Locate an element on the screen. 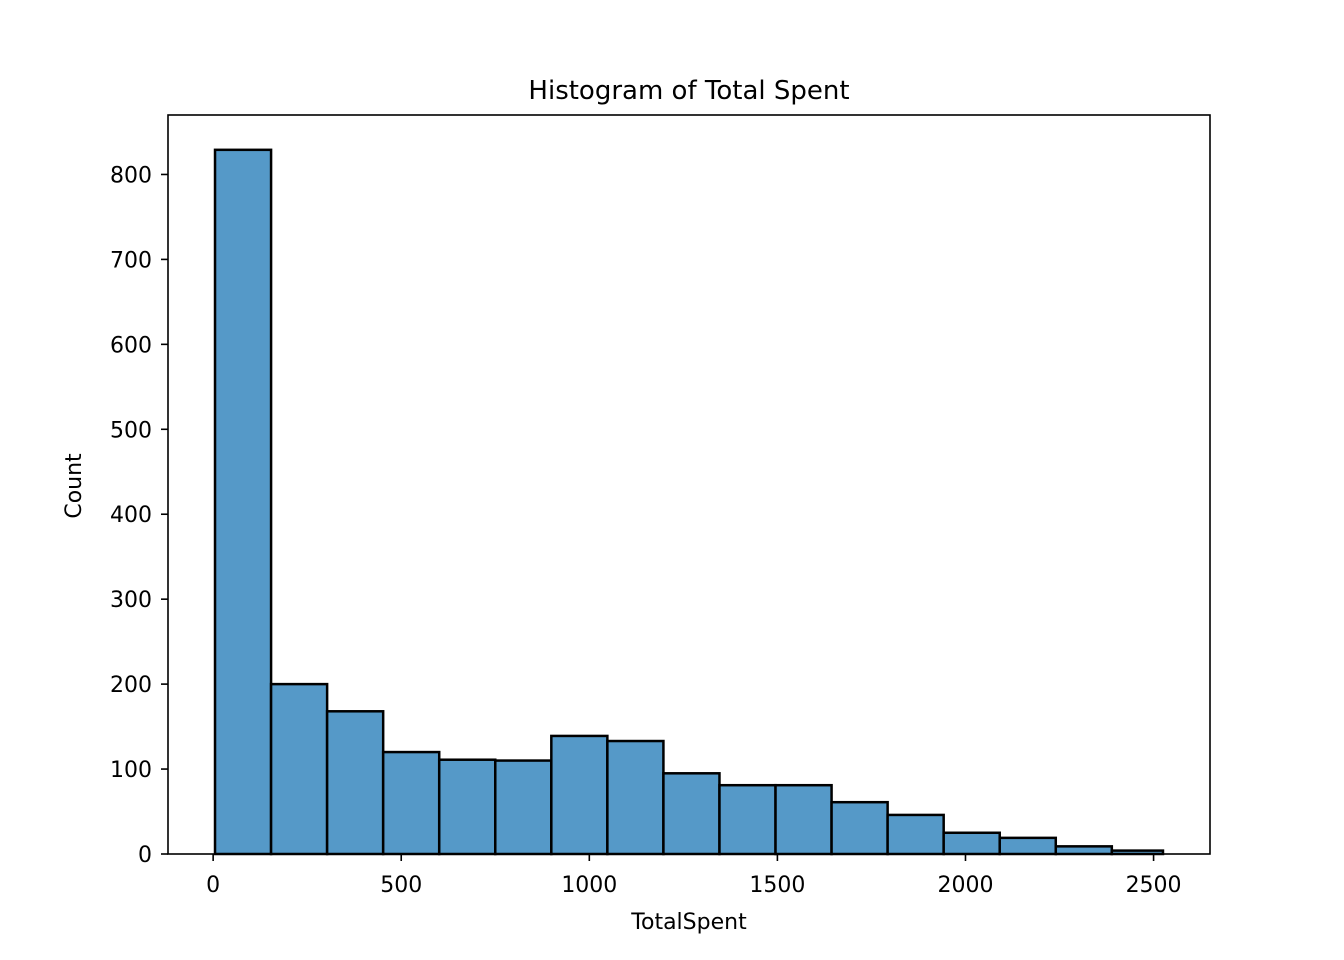 The height and width of the screenshot is (960, 1344). y-tick-label: 600 is located at coordinates (131, 345).